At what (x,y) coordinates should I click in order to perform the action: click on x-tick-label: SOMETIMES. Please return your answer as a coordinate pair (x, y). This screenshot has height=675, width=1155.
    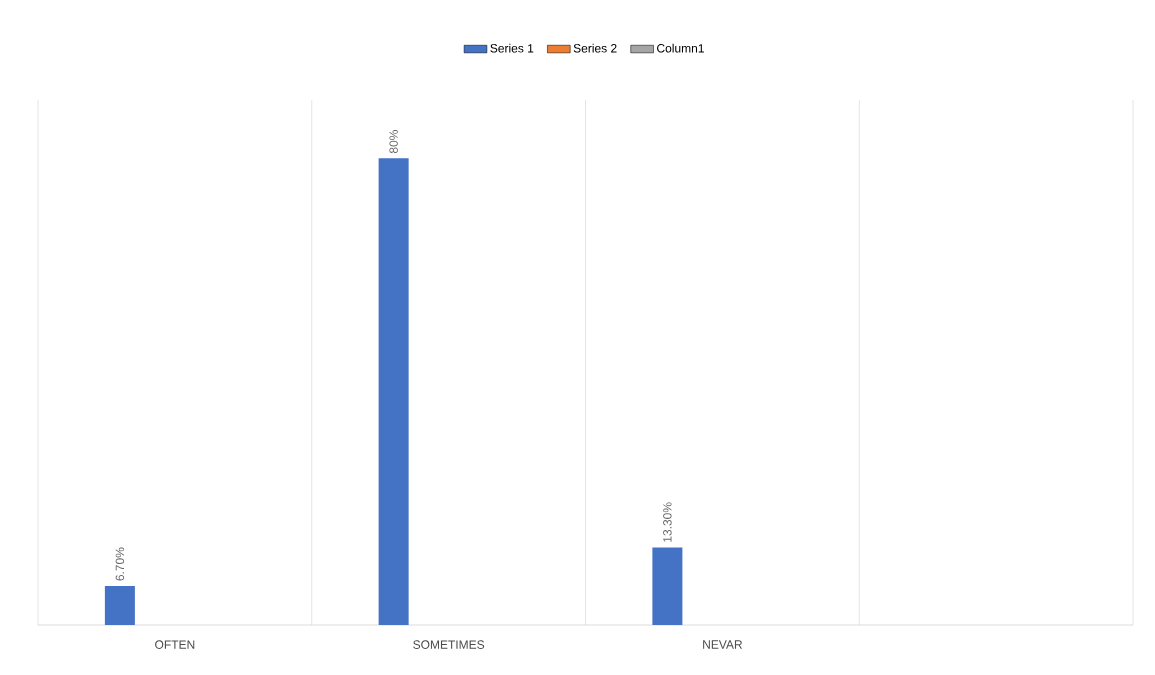
    Looking at the image, I should click on (449, 644).